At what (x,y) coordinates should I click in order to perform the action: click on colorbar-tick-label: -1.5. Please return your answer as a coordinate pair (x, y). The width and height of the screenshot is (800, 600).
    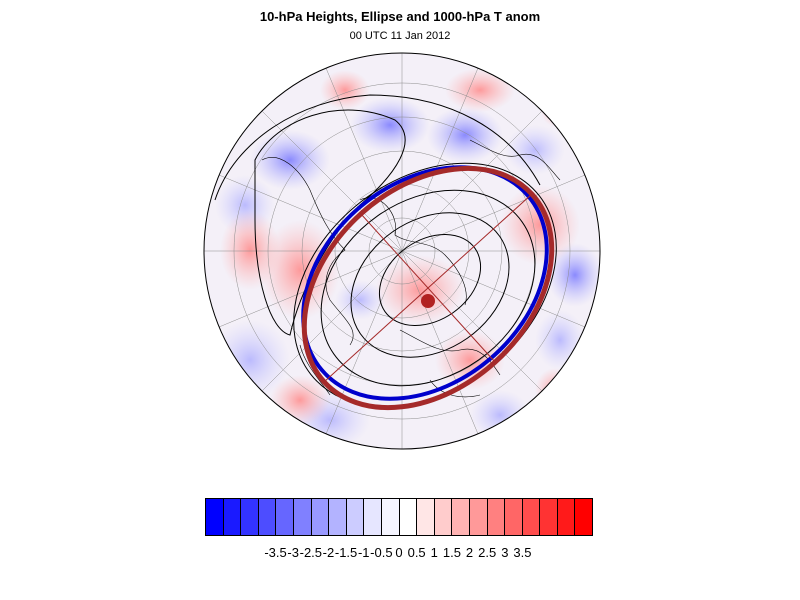
    Looking at the image, I should click on (346, 552).